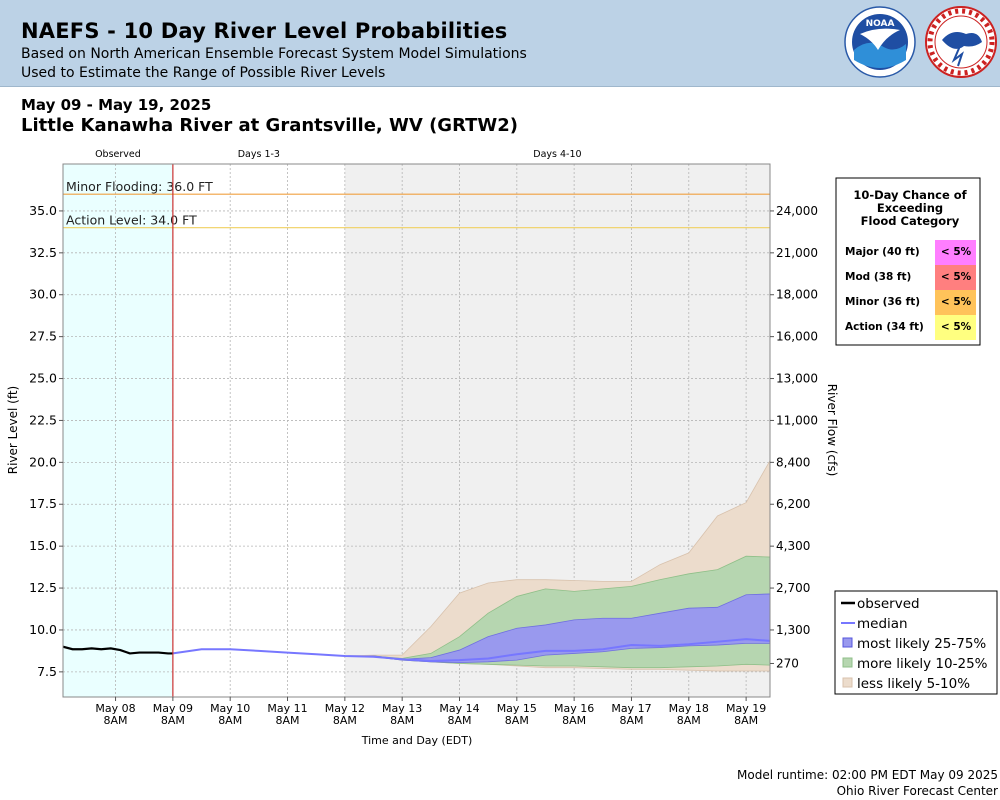 The image size is (1000, 800). I want to click on agency-logos: NOAA, so click(920, 42).